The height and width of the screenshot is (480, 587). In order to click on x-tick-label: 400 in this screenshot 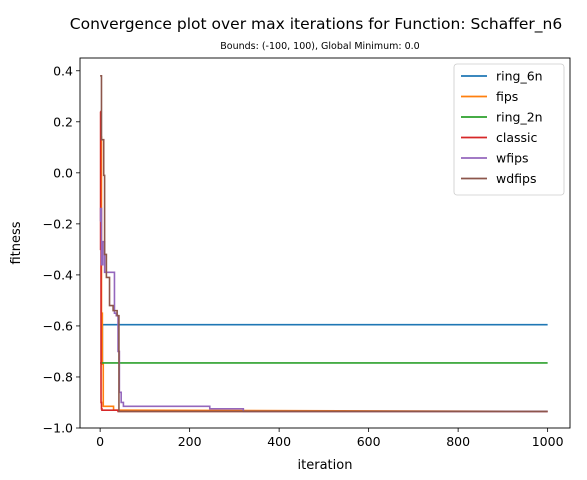, I will do `click(279, 441)`.